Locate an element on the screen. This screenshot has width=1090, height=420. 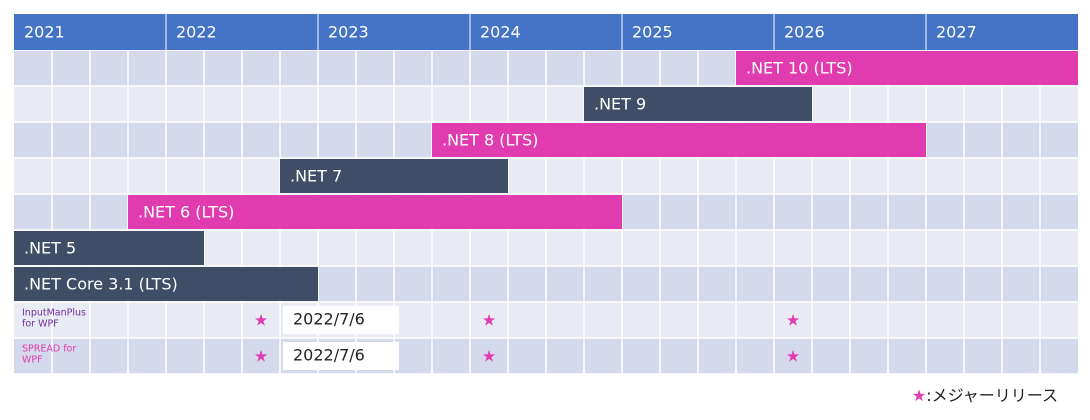
year-label: 2022 is located at coordinates (196, 32).